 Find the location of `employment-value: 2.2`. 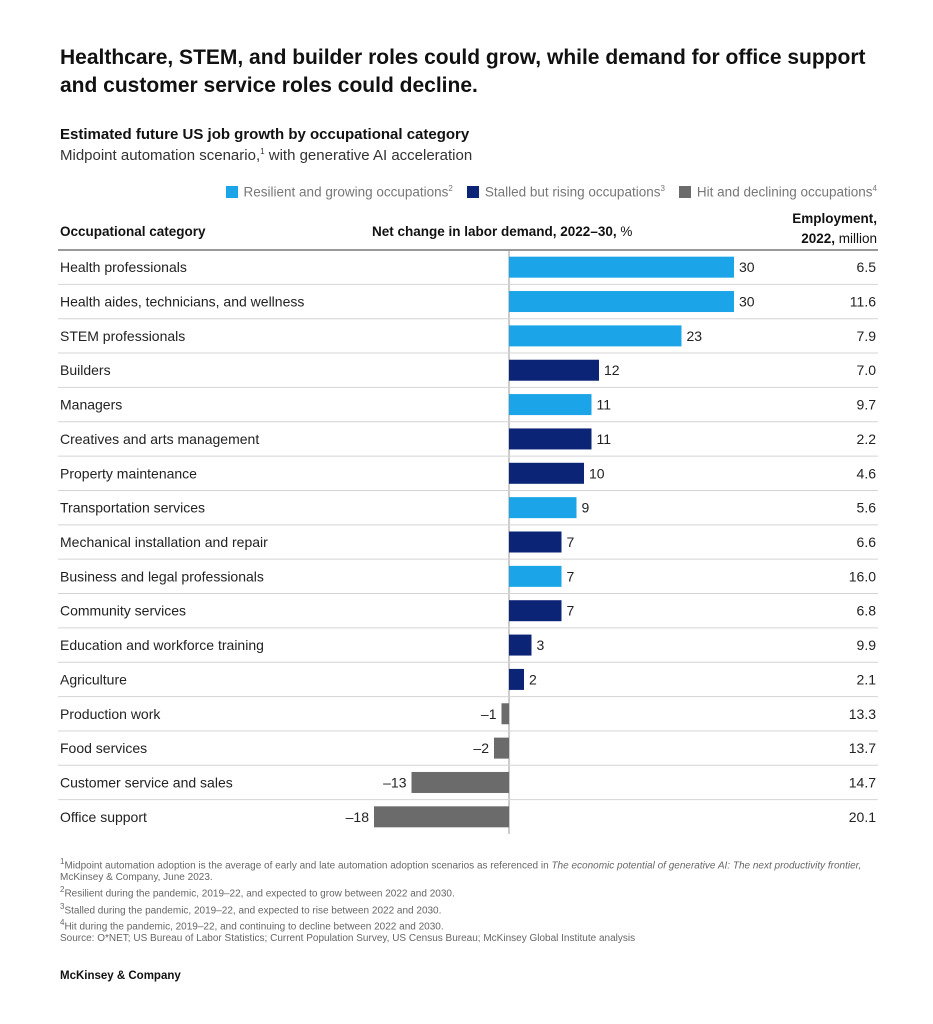

employment-value: 2.2 is located at coordinates (867, 439).